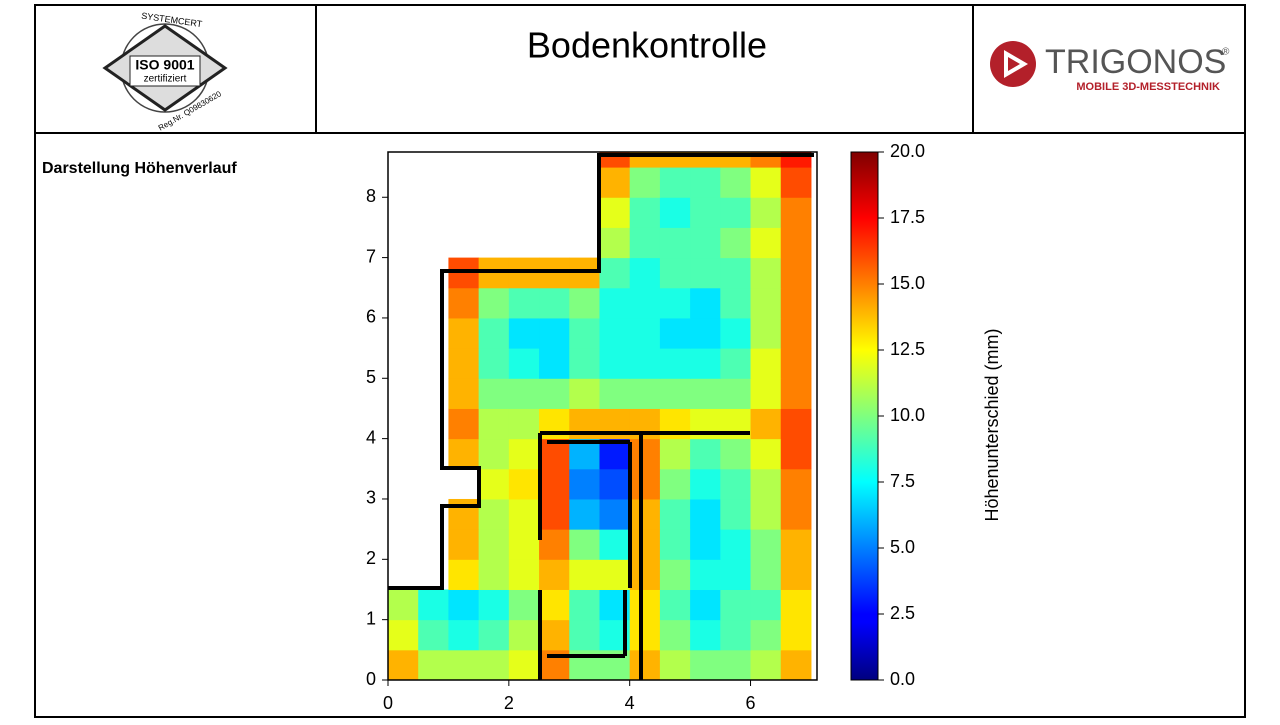  Describe the element at coordinates (902, 481) in the screenshot. I see `colorbar-tick-label: 7.5` at that location.